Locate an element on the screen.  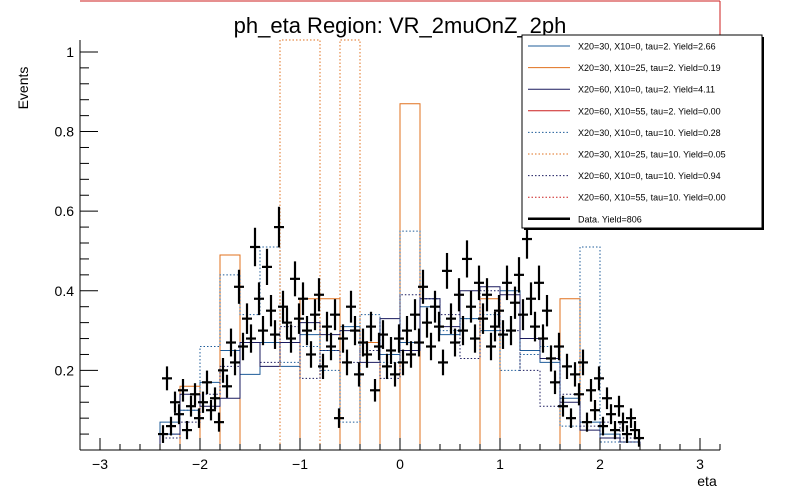
legend-label: X20=60, X10=55, tau=10. Yield=0.00 is located at coordinates (652, 198).